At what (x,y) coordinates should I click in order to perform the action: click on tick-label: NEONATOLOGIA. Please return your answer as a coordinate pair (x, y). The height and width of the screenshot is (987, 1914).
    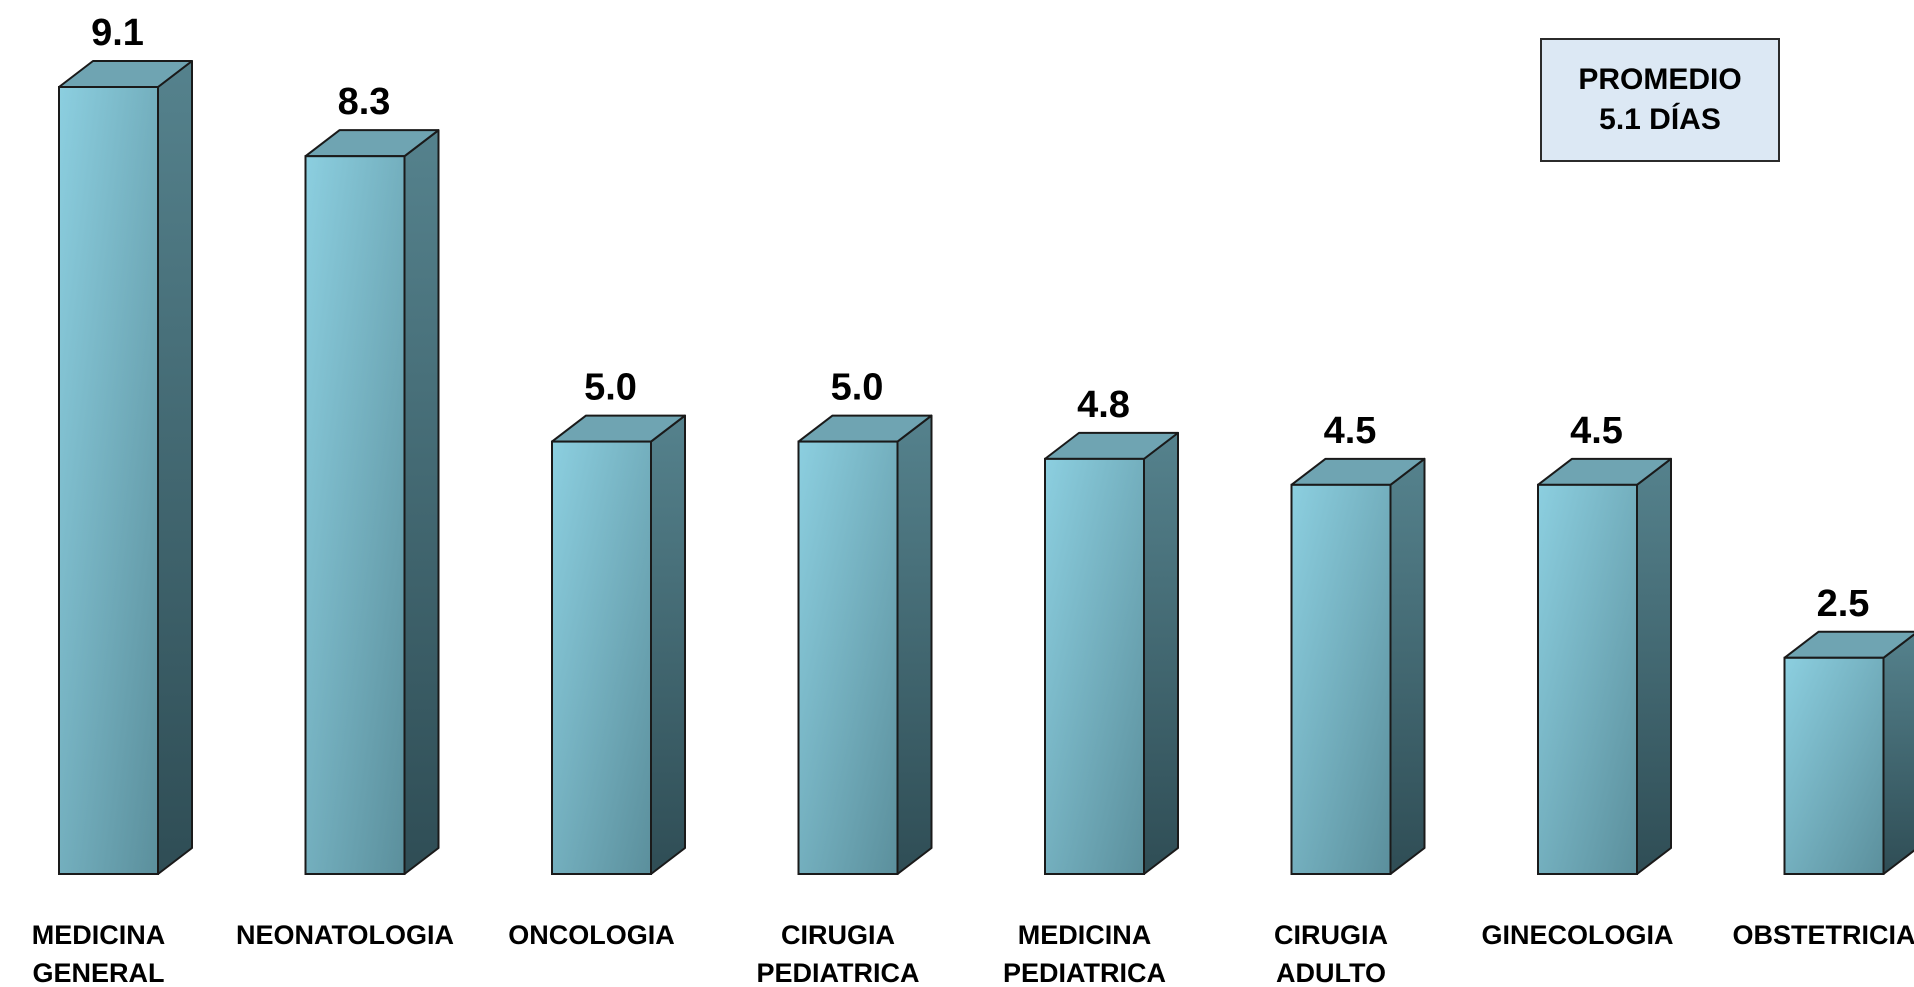
    Looking at the image, I should click on (345, 935).